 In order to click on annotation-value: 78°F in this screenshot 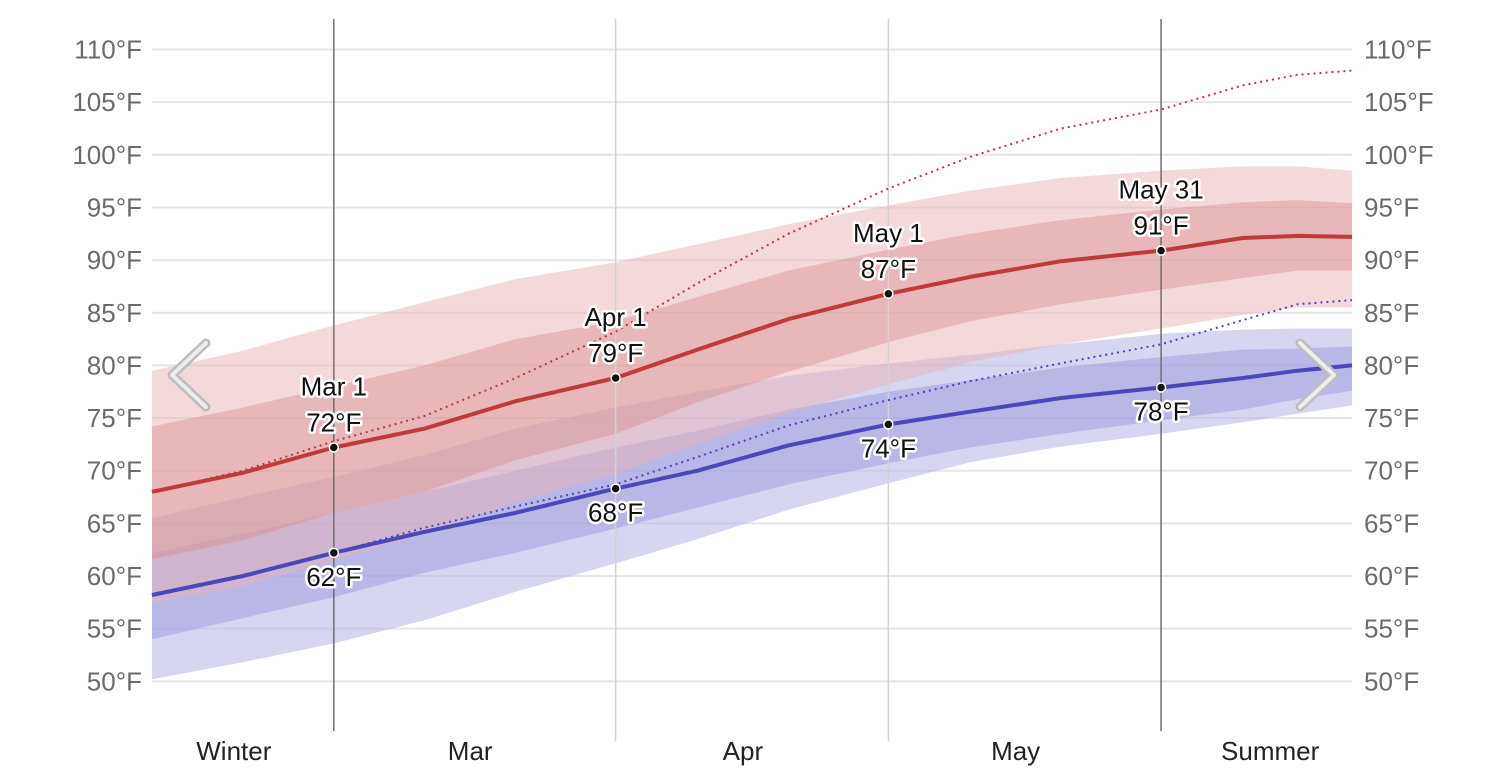, I will do `click(1160, 412)`.